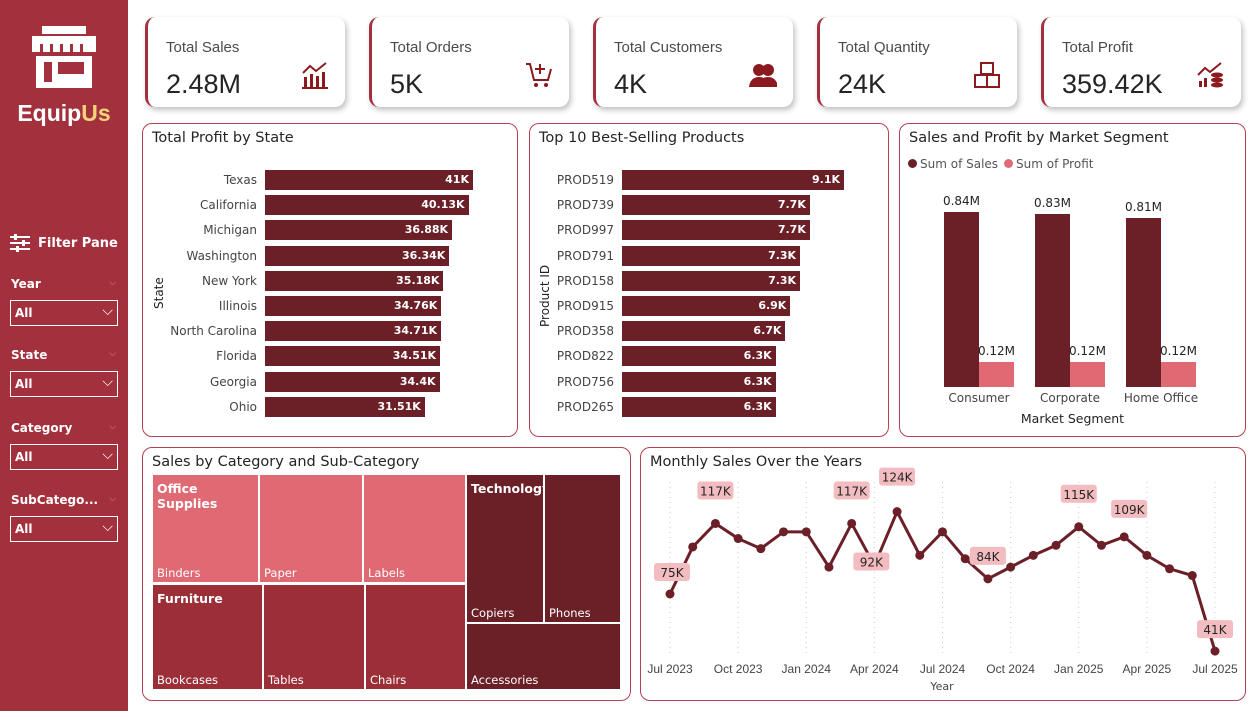  What do you see at coordinates (230, 230) in the screenshot?
I see `category-label: Michigan` at bounding box center [230, 230].